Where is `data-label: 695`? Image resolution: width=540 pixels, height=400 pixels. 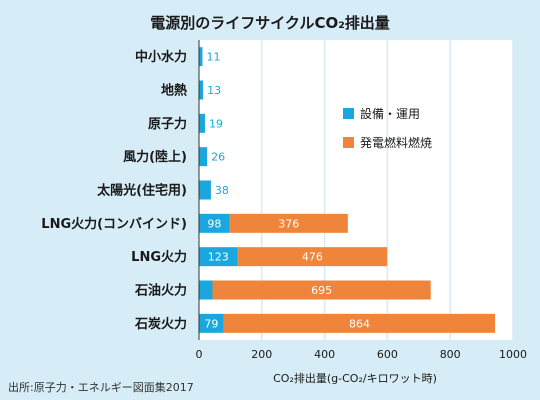 data-label: 695 is located at coordinates (321, 290).